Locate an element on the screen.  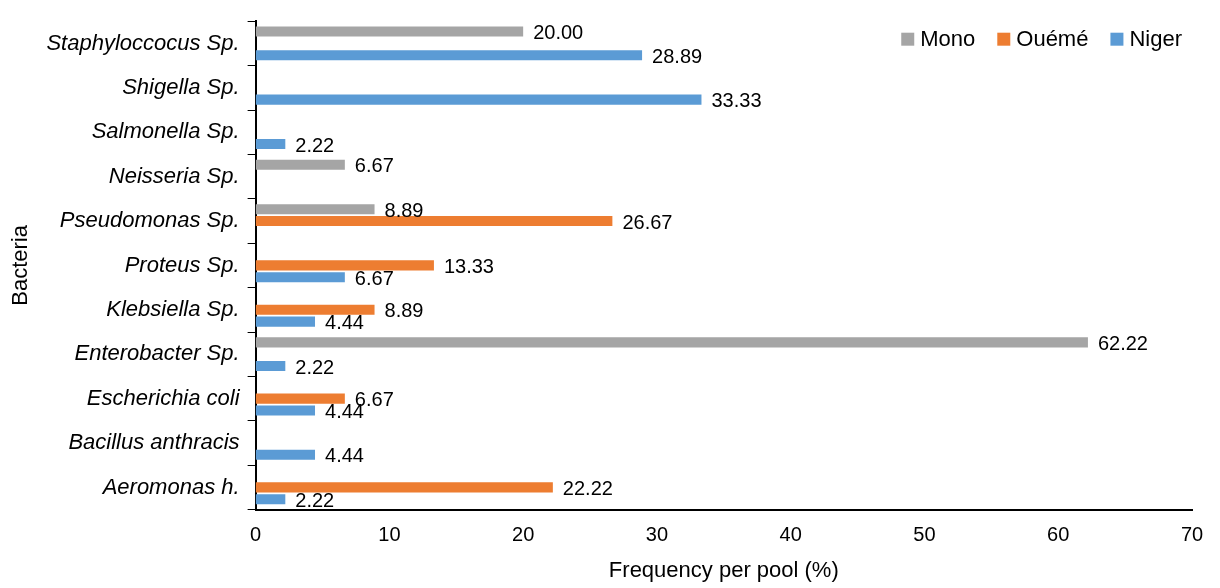
y-axis-title: Bacteria is located at coordinates (20, 265).